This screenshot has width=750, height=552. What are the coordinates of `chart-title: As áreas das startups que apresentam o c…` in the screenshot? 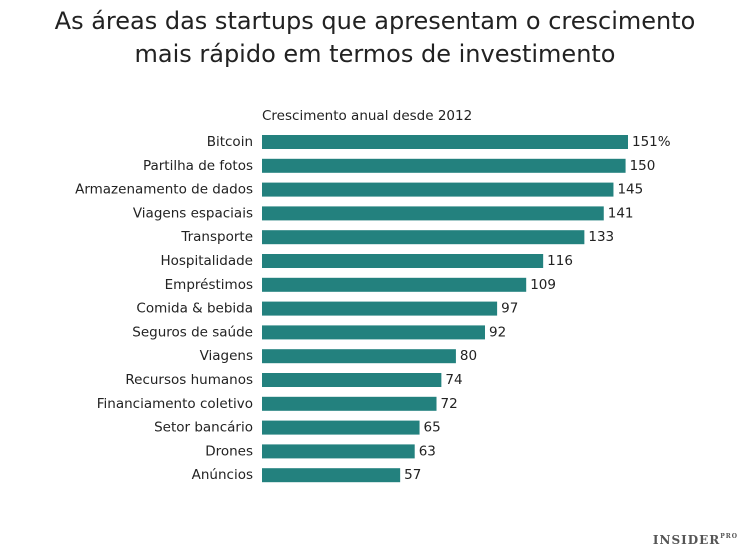 It's located at (375, 21).